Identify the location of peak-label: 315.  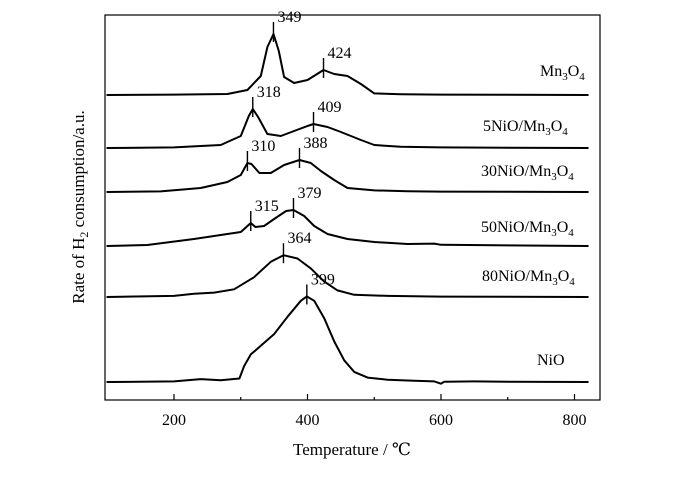
(267, 206).